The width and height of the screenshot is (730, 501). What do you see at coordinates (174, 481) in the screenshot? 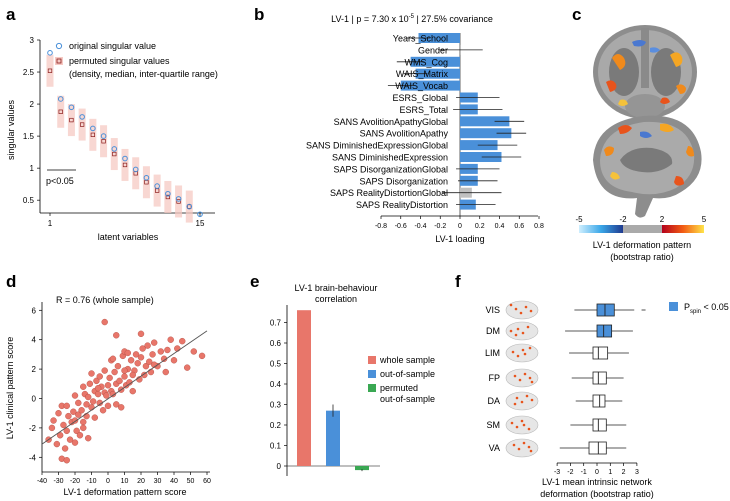
I see `d-xtick-label: 40` at bounding box center [174, 481].